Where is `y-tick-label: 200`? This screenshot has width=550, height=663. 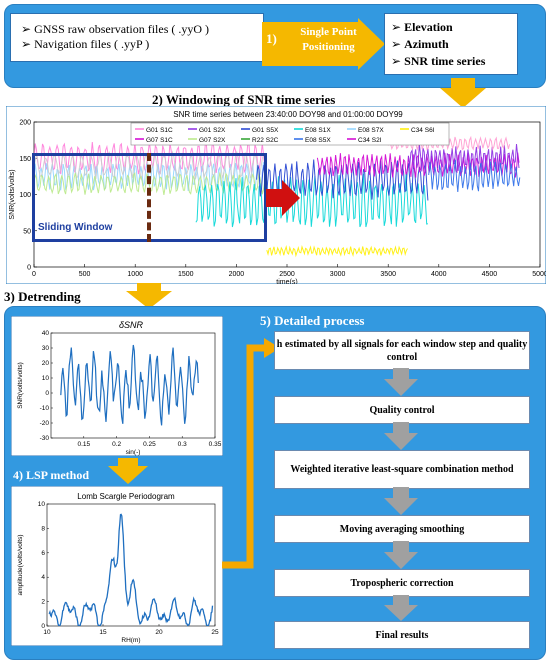 y-tick-label: 200 is located at coordinates (25, 123).